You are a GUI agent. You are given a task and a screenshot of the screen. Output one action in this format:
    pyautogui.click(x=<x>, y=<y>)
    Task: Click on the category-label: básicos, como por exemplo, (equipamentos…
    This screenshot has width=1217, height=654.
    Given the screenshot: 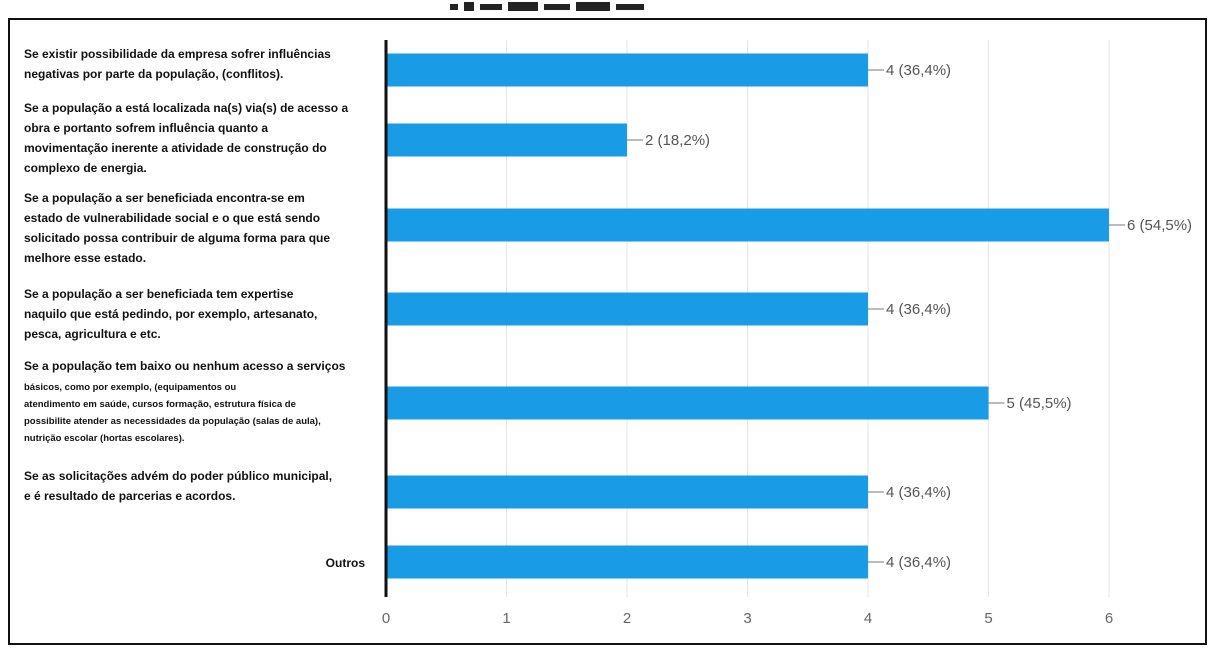 What is the action you would take?
    pyautogui.click(x=130, y=387)
    